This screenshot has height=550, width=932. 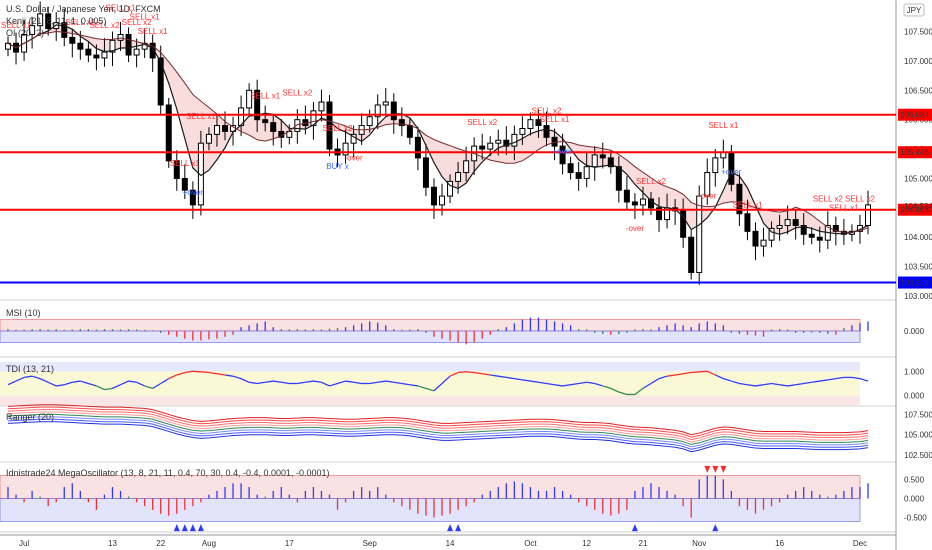 What do you see at coordinates (918, 32) in the screenshot?
I see `price-tick-label: 107.500` at bounding box center [918, 32].